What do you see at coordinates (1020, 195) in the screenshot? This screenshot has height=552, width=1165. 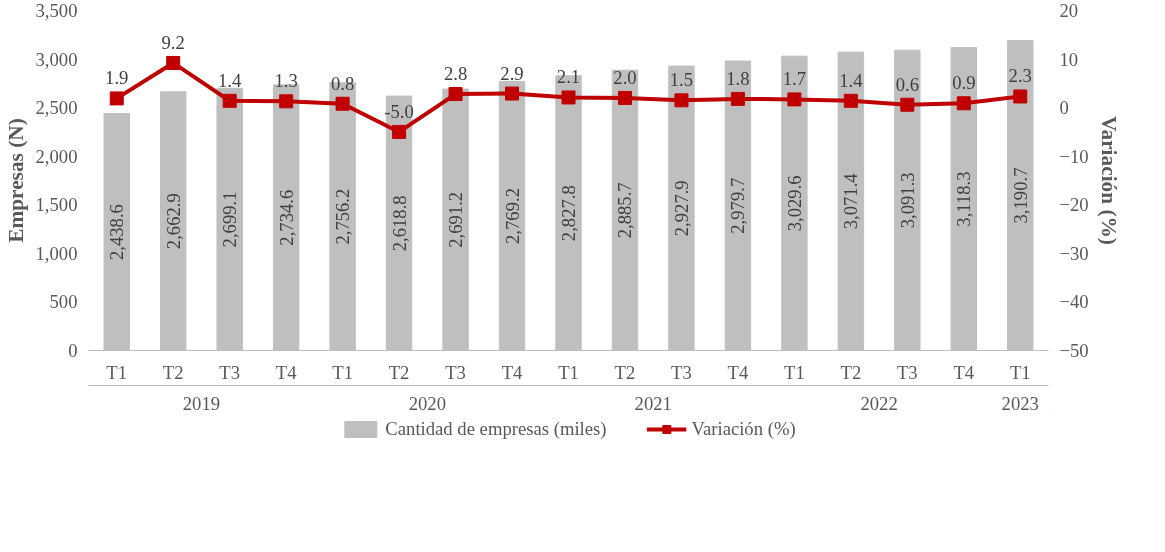 I see `data-label: 3,190.7` at bounding box center [1020, 195].